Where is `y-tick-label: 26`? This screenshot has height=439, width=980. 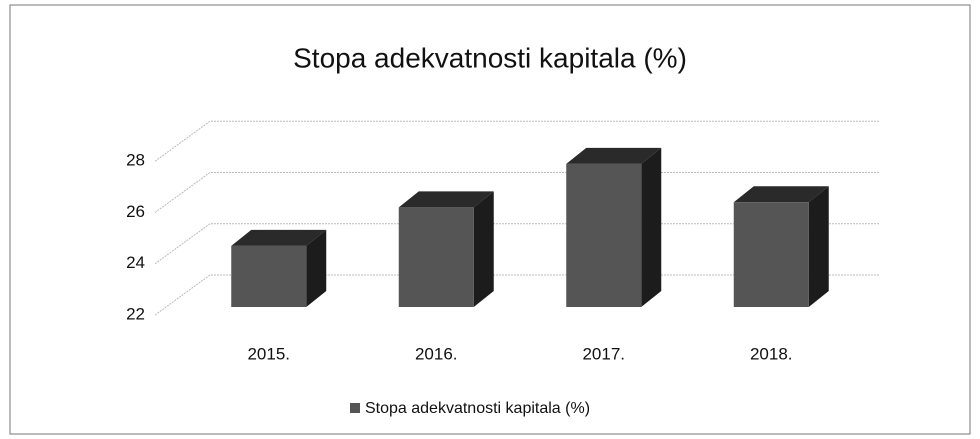 y-tick-label: 26 is located at coordinates (135, 211).